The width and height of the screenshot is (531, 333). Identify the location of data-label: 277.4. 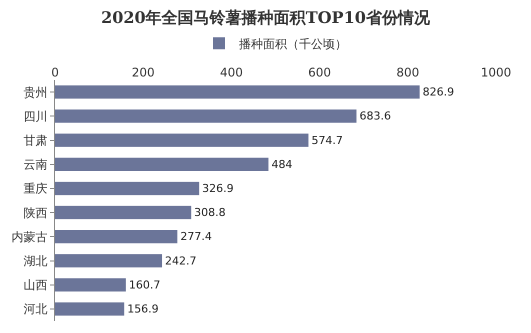
(196, 237).